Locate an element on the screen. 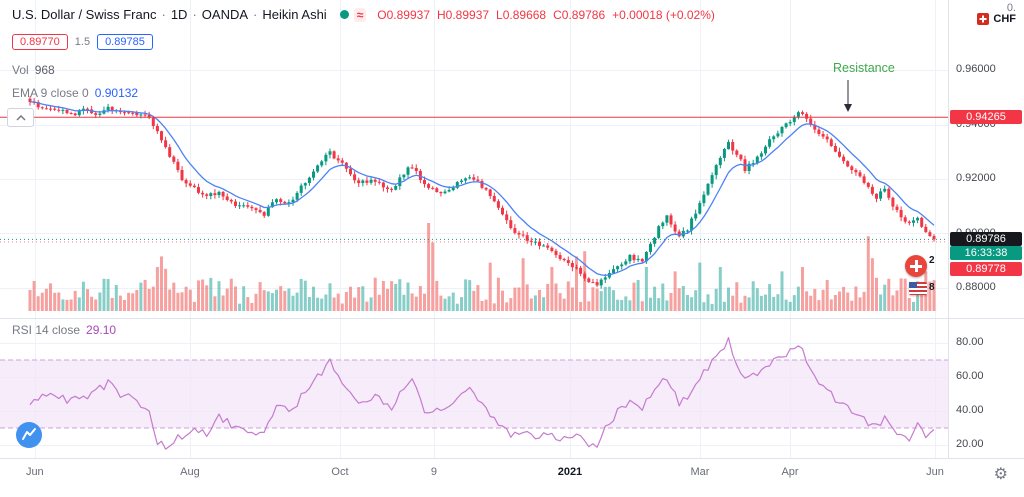 This screenshot has height=497, width=1024. order-widget: 0.89770 1.5 0.89785 is located at coordinates (82, 42).